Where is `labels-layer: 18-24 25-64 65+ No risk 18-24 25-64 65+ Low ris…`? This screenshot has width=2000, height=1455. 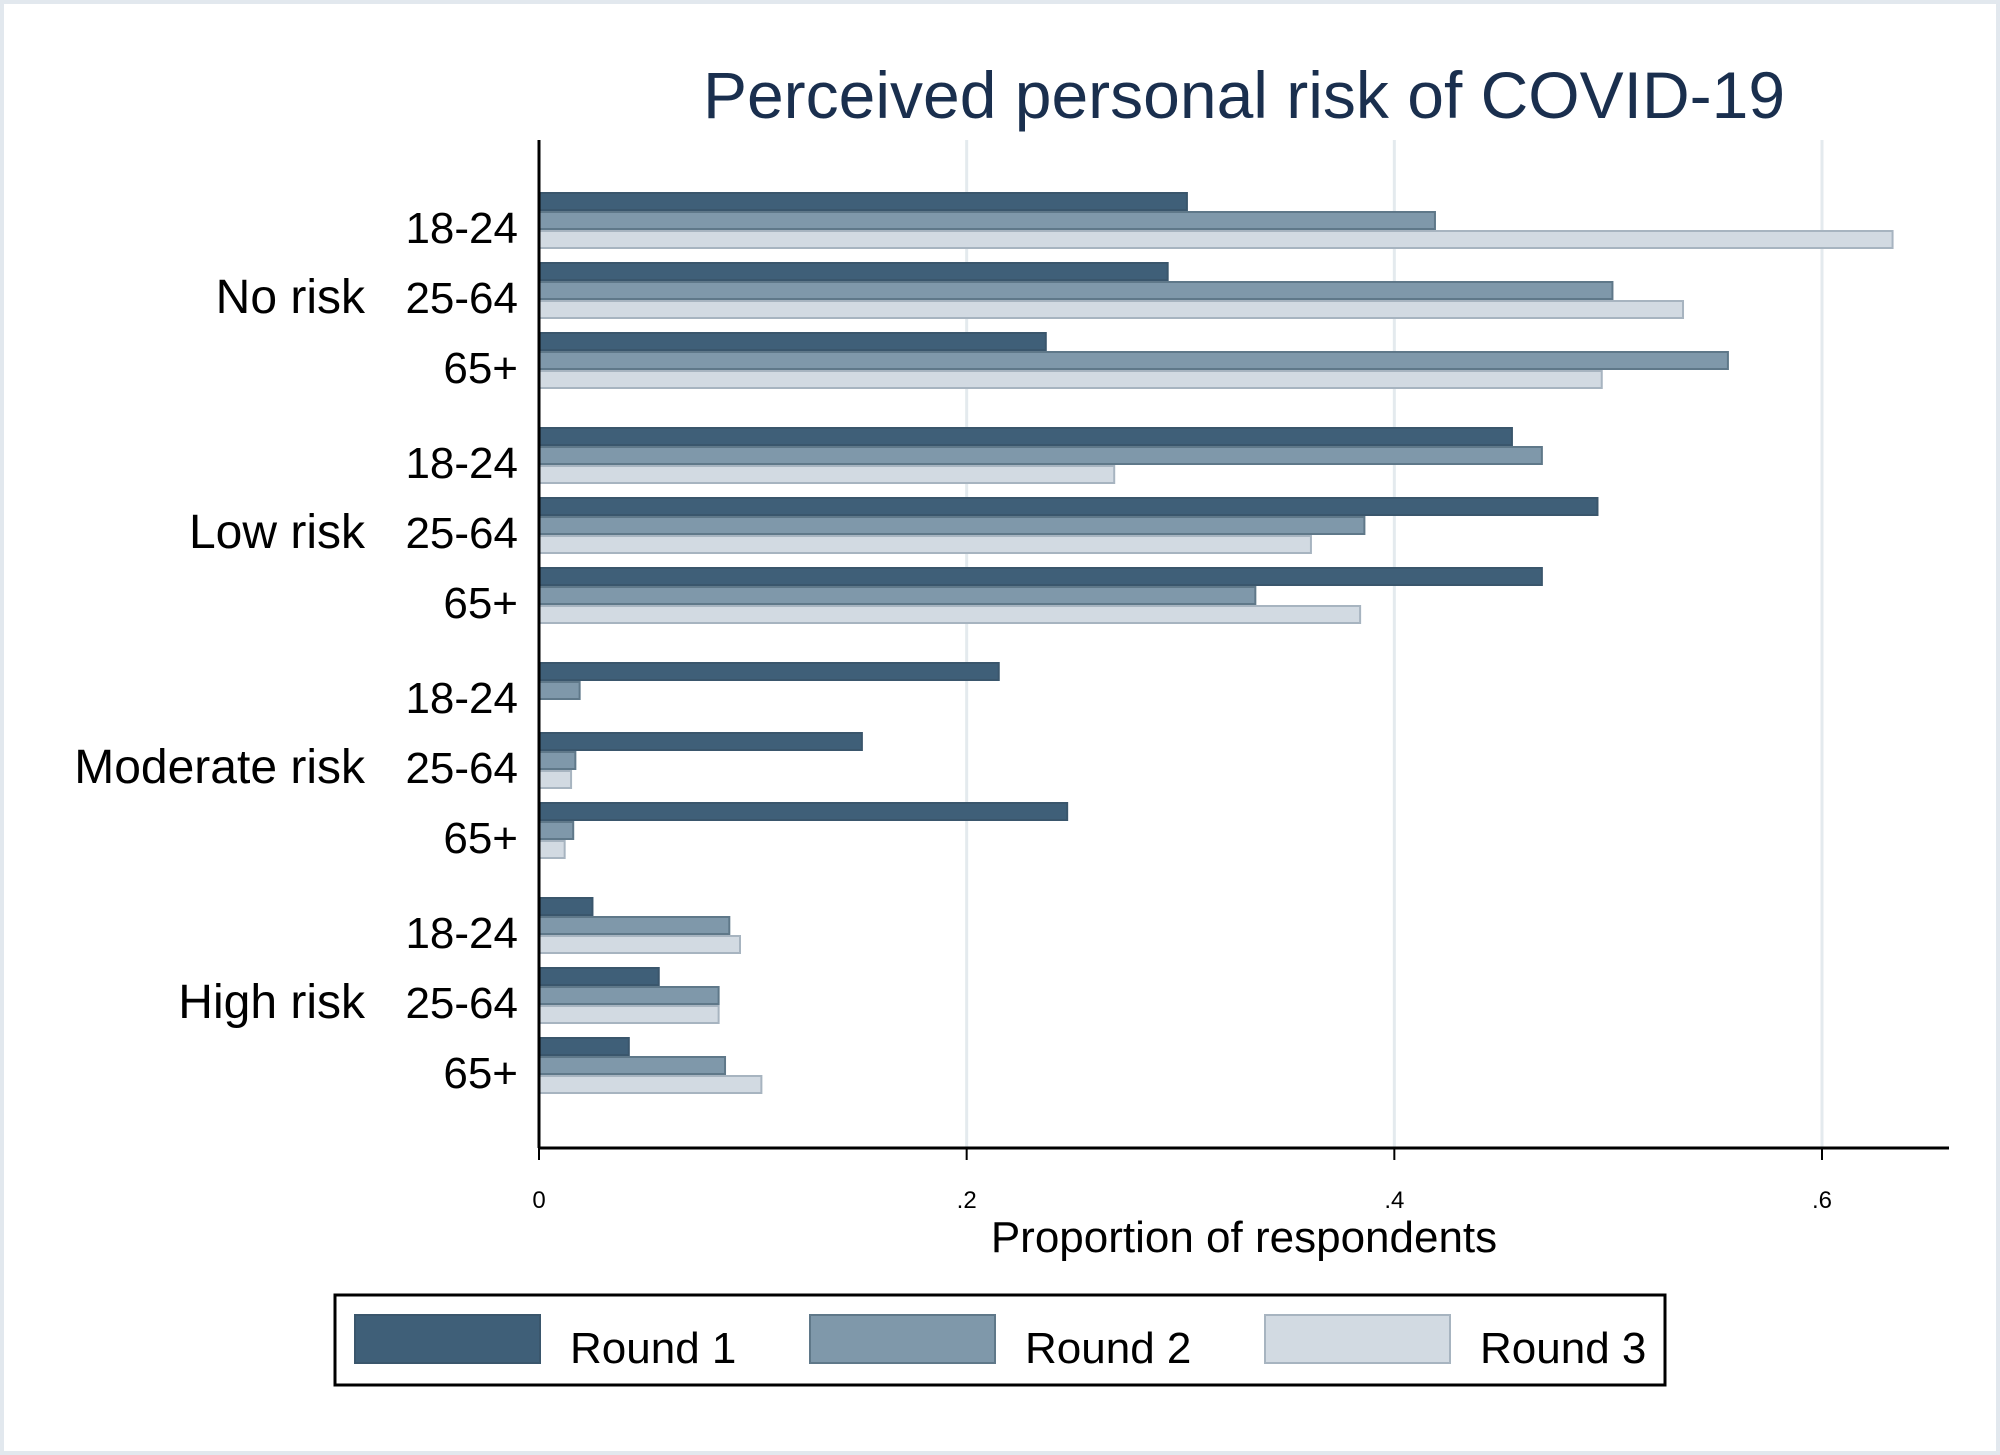 labels-layer: 18-24 25-64 65+ No risk 18-24 25-64 65+ Low ris… is located at coordinates (296, 651).